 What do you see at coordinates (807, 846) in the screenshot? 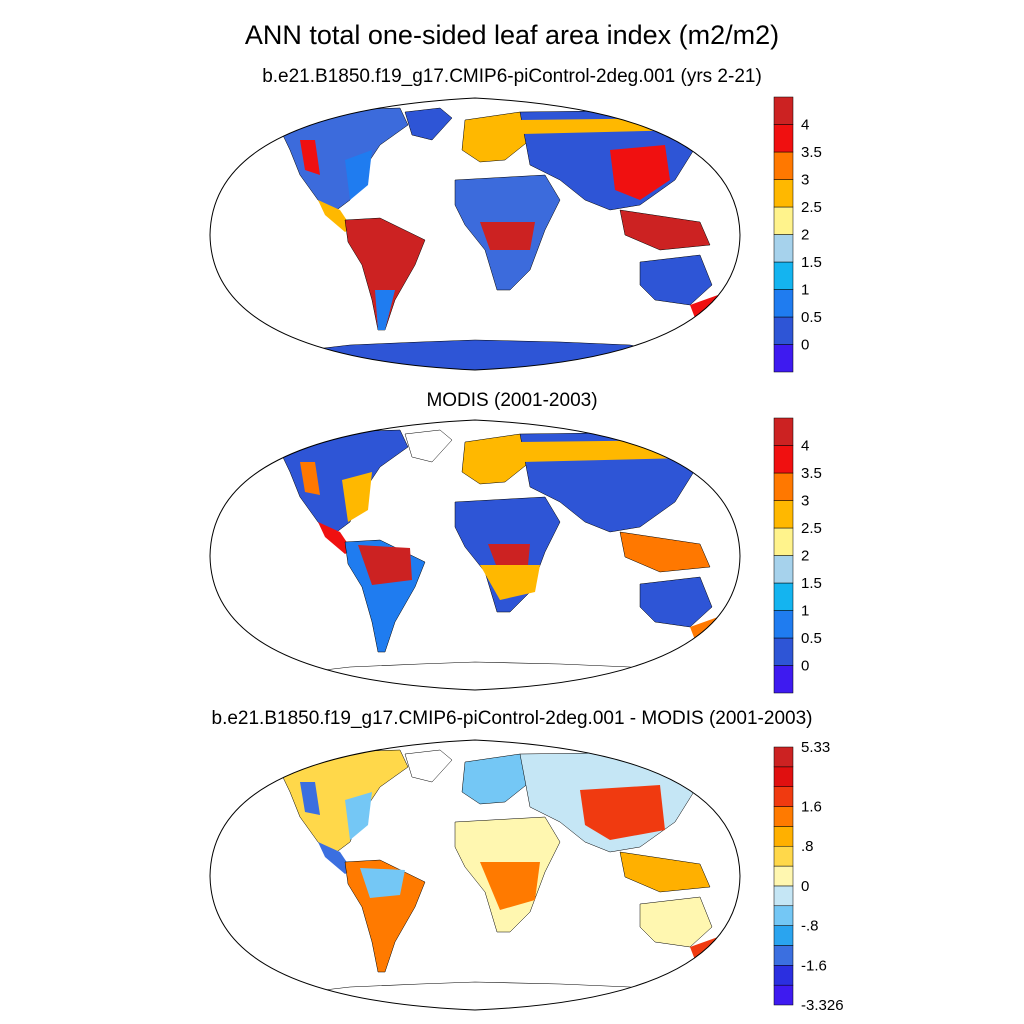
I see `colorbar-label: .8` at bounding box center [807, 846].